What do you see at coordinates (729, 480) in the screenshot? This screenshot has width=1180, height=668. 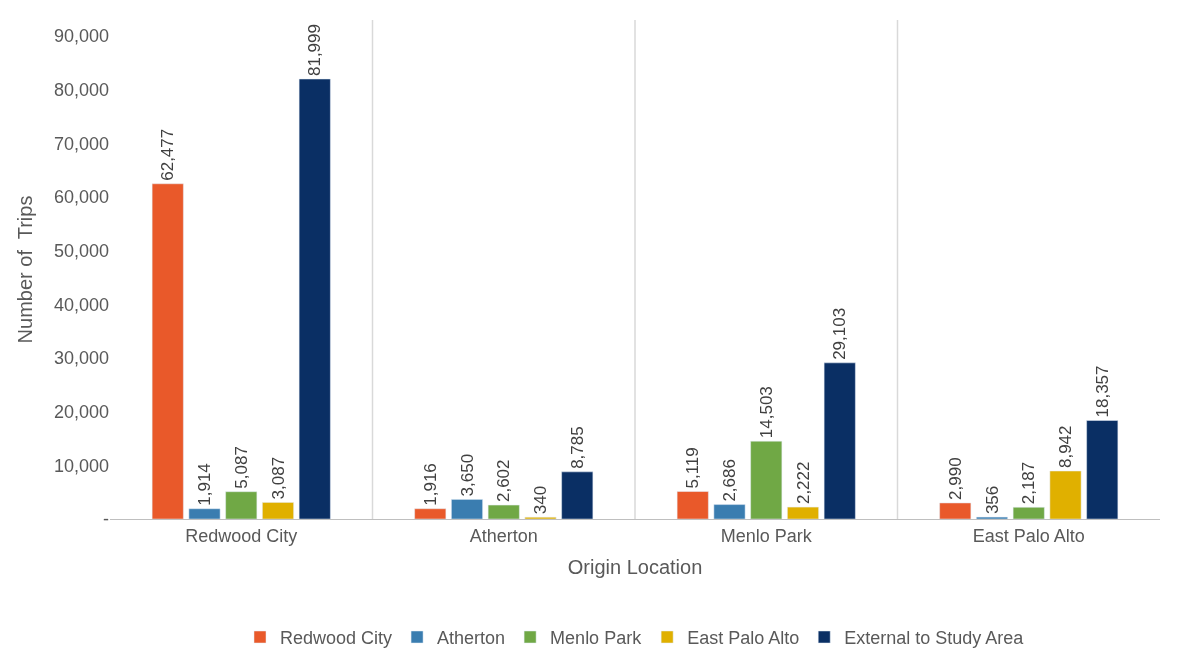 I see `data-label: 2,686` at bounding box center [729, 480].